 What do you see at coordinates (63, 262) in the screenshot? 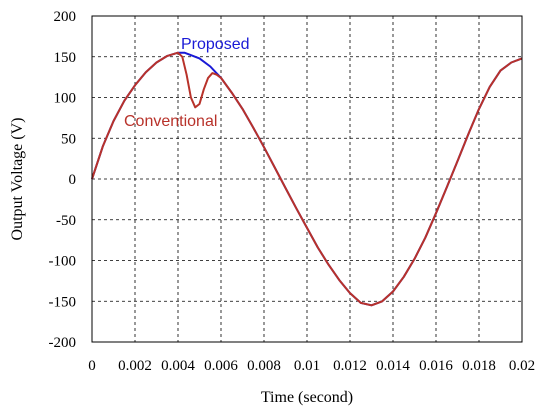
I see `y-tick-label: -100` at bounding box center [63, 262].